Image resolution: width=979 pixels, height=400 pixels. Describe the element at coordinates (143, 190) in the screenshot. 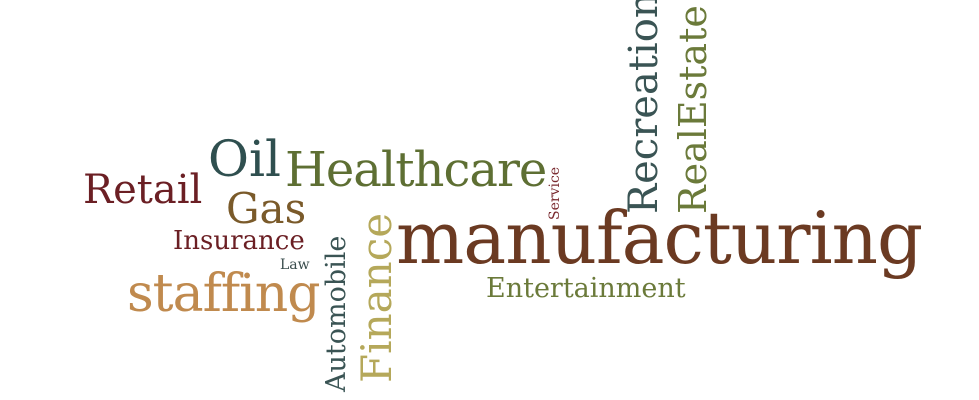

I see `word-retail: Retail` at that location.